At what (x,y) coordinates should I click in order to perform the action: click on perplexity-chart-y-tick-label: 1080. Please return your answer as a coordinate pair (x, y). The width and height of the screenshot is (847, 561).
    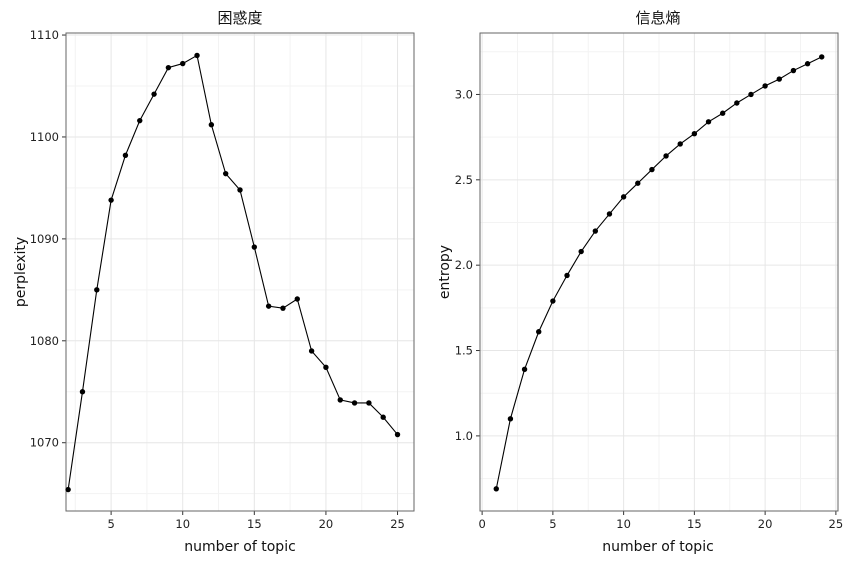
    Looking at the image, I should click on (44, 341).